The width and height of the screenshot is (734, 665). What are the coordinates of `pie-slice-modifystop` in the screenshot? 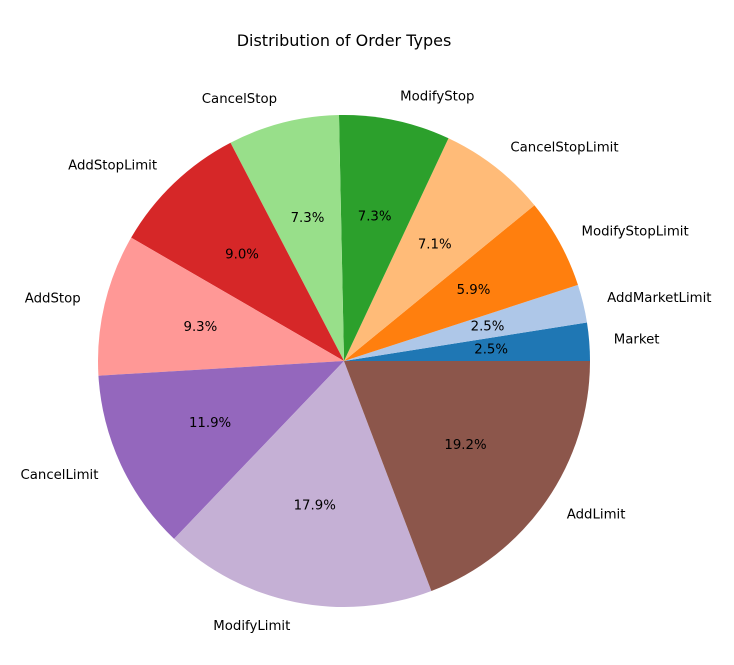 It's located at (393, 238).